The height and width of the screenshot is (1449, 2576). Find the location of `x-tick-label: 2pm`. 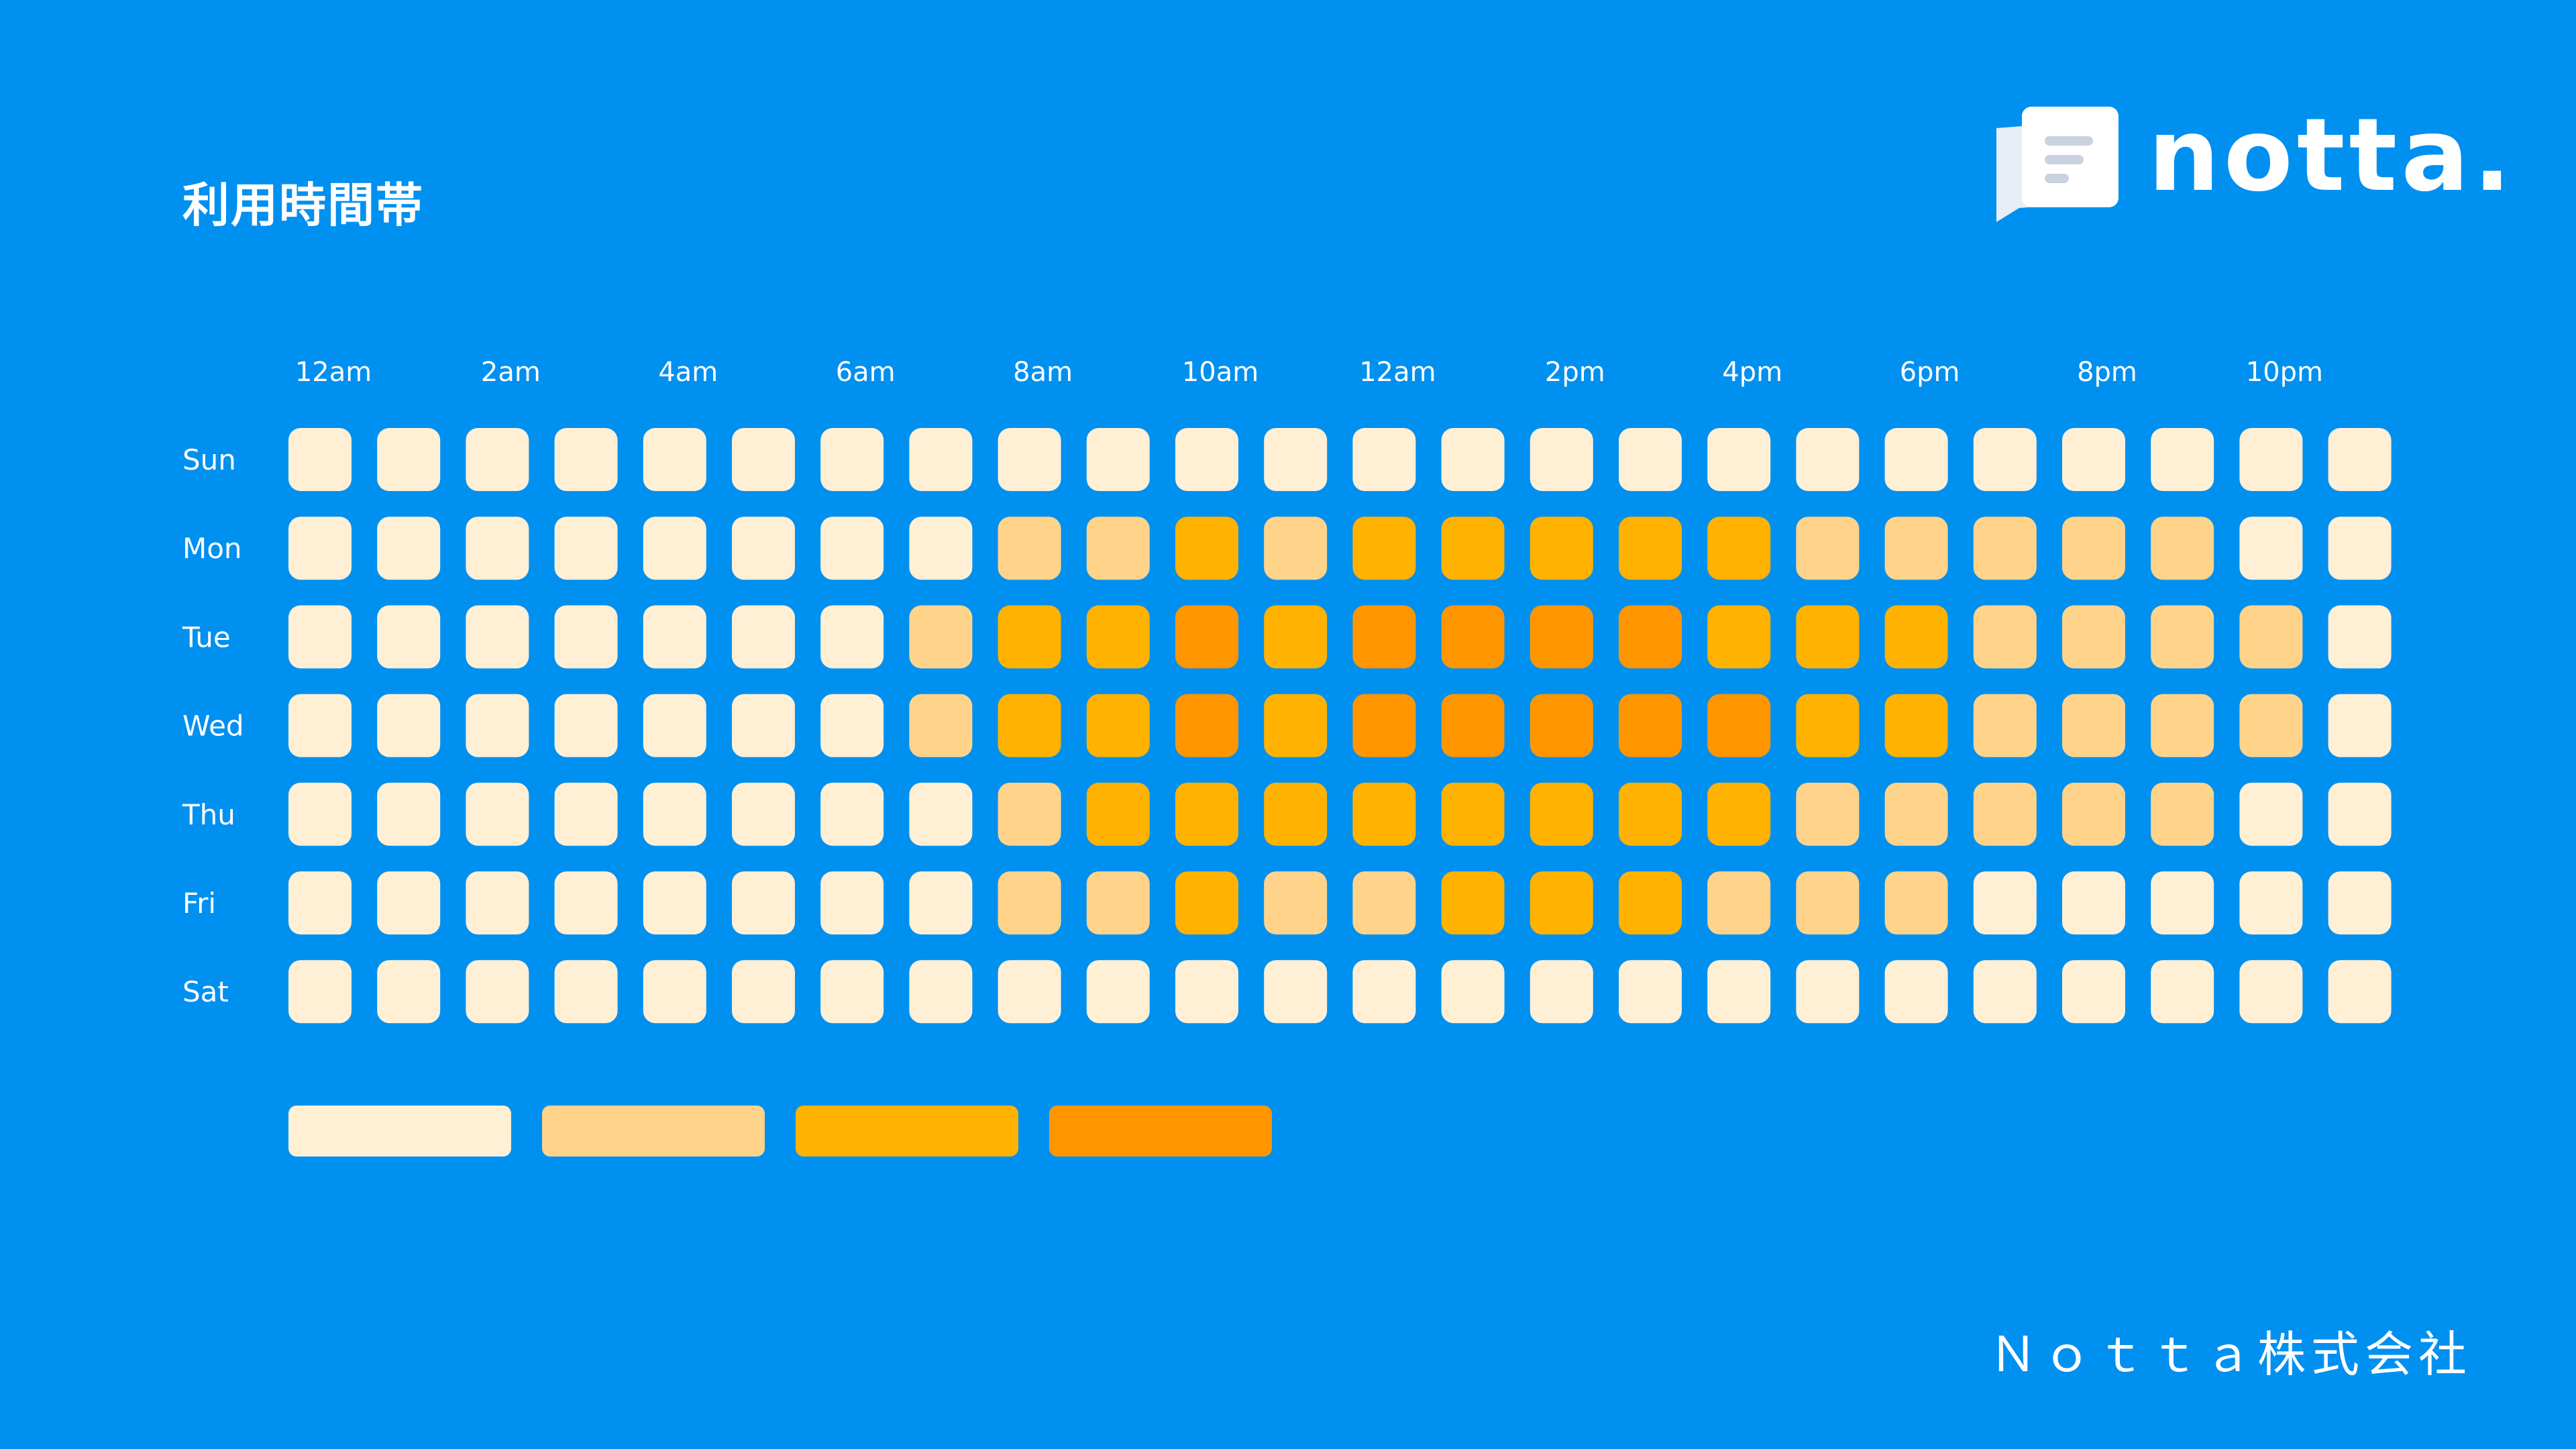

x-tick-label: 2pm is located at coordinates (1575, 372).